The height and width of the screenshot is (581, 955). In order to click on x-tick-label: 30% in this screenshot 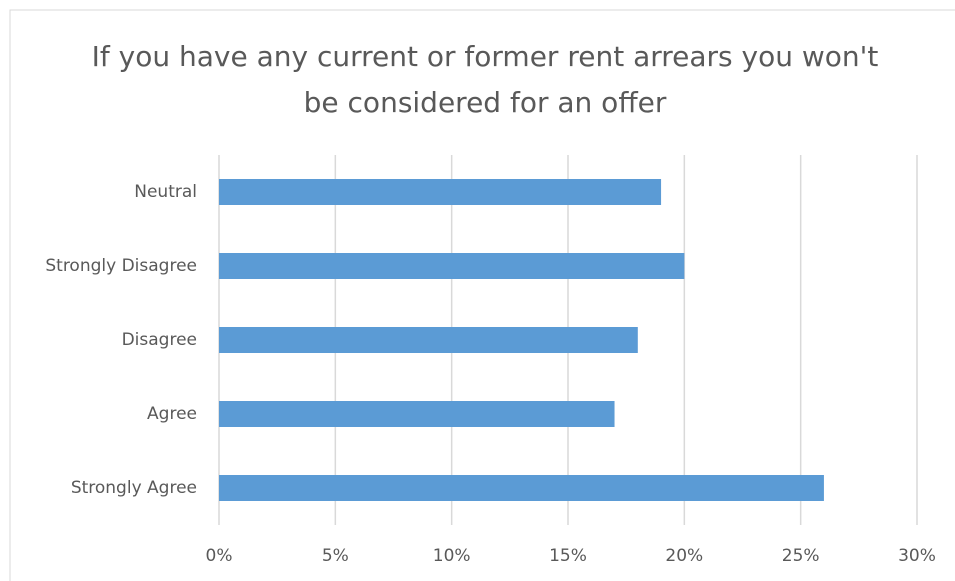, I will do `click(917, 556)`.